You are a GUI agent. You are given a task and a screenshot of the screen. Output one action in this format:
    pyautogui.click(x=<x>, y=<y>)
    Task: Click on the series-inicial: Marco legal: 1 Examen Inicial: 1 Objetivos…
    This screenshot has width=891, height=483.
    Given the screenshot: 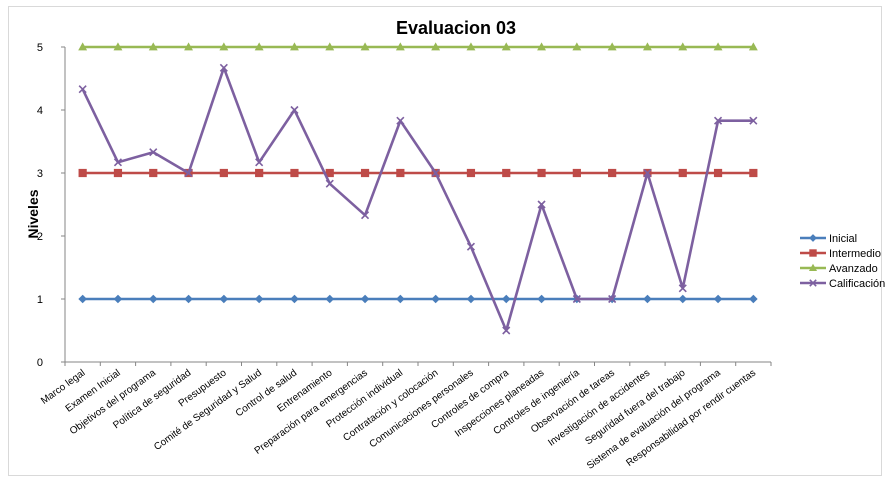 What is the action you would take?
    pyautogui.click(x=418, y=299)
    